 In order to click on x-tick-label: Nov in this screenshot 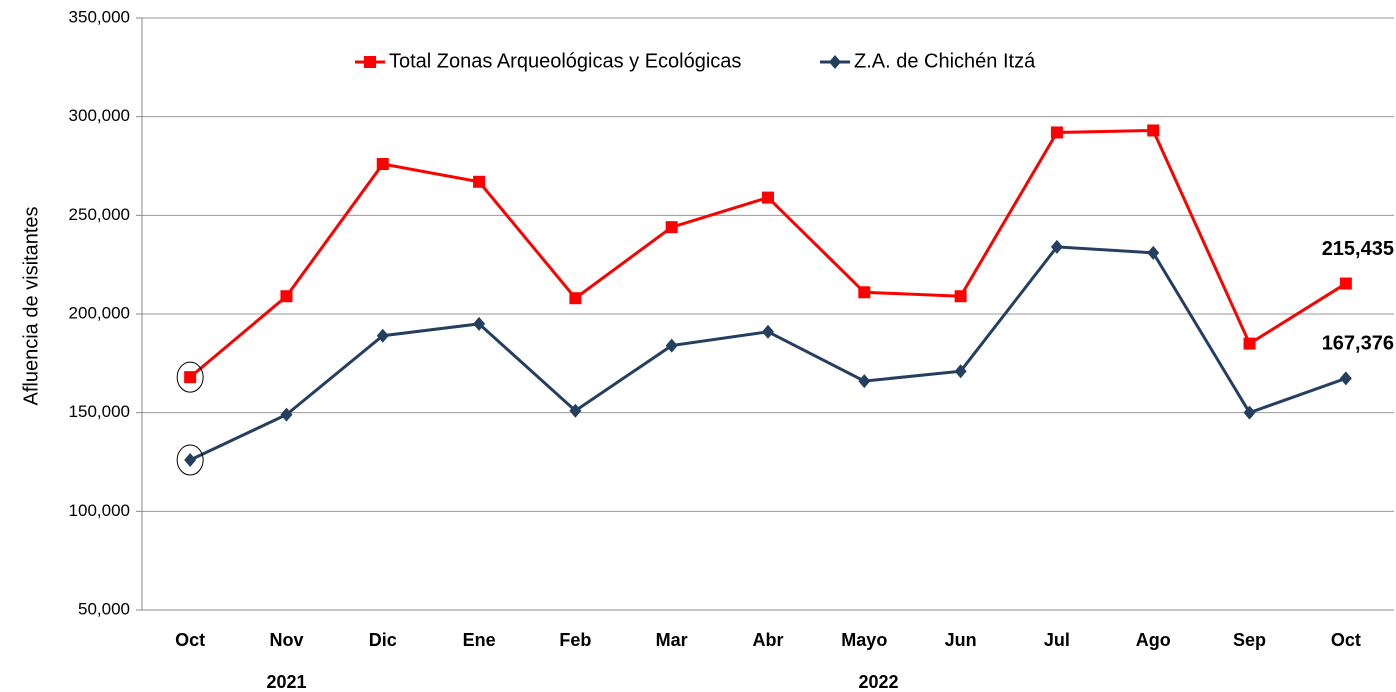, I will do `click(286, 640)`.